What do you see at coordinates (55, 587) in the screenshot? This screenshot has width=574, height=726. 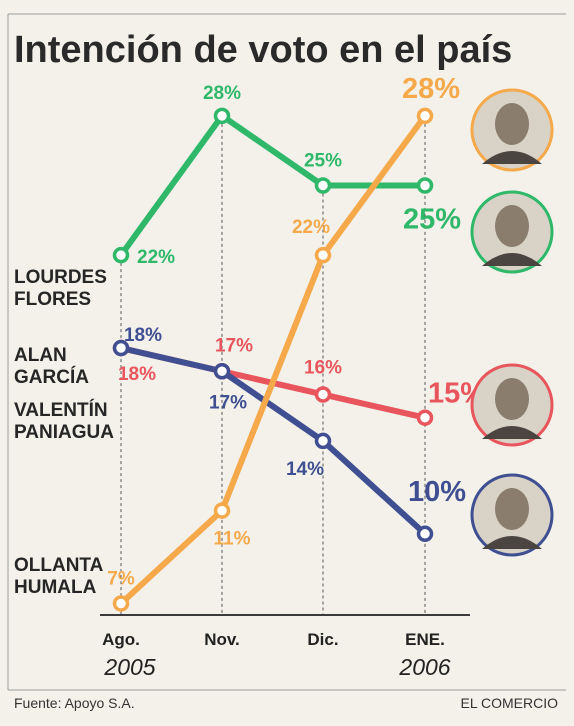 I see `series-name-line: HUMALA` at bounding box center [55, 587].